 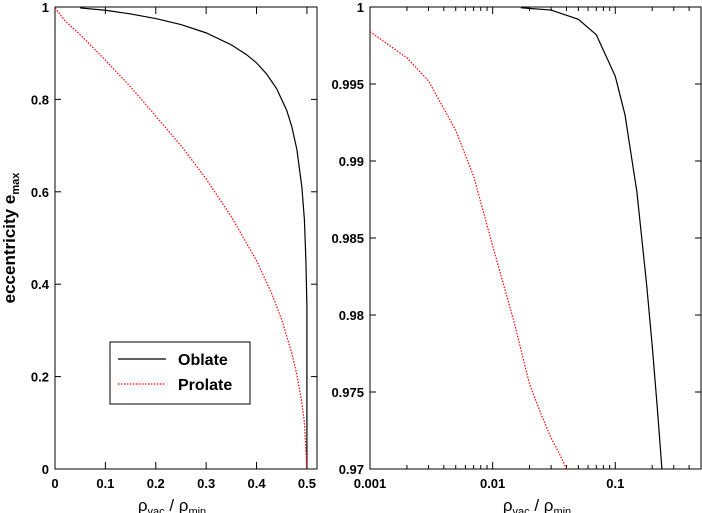 I want to click on legend-label-prolate: Prolate, so click(x=205, y=385).